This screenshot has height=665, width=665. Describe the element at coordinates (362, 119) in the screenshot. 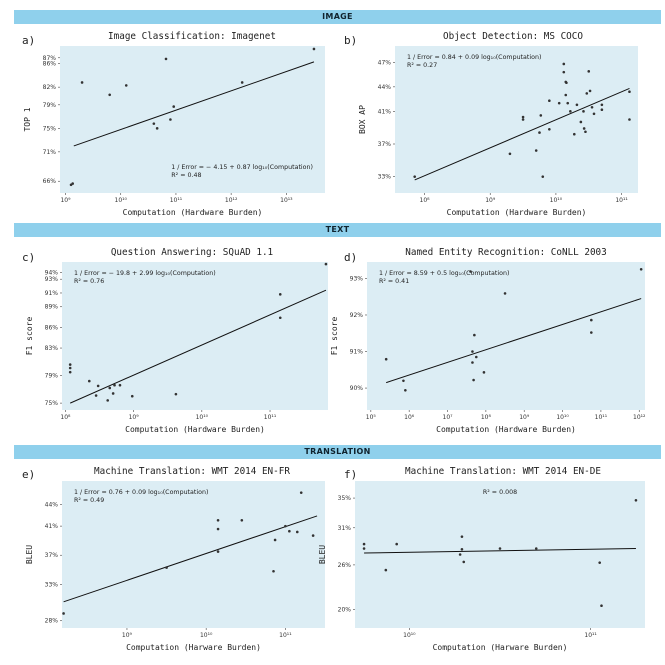

I see `y-axis-label: BOX AP` at that location.